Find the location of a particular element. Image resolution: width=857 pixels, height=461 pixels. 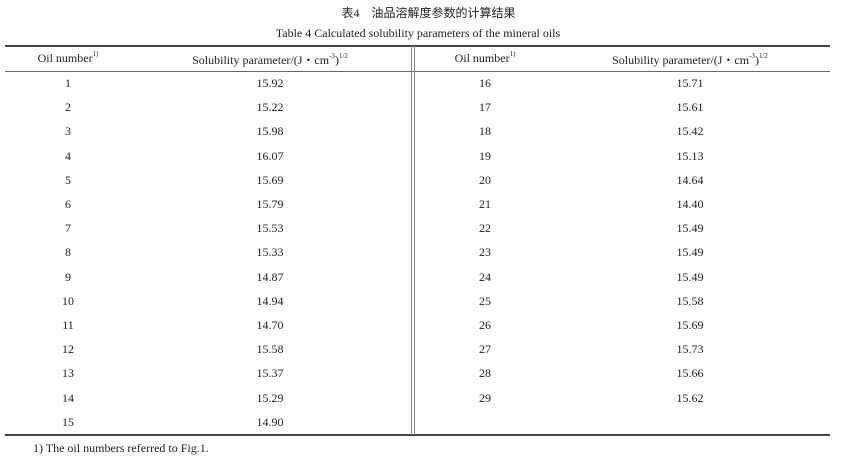

column-divider-right is located at coordinates (414, 240).